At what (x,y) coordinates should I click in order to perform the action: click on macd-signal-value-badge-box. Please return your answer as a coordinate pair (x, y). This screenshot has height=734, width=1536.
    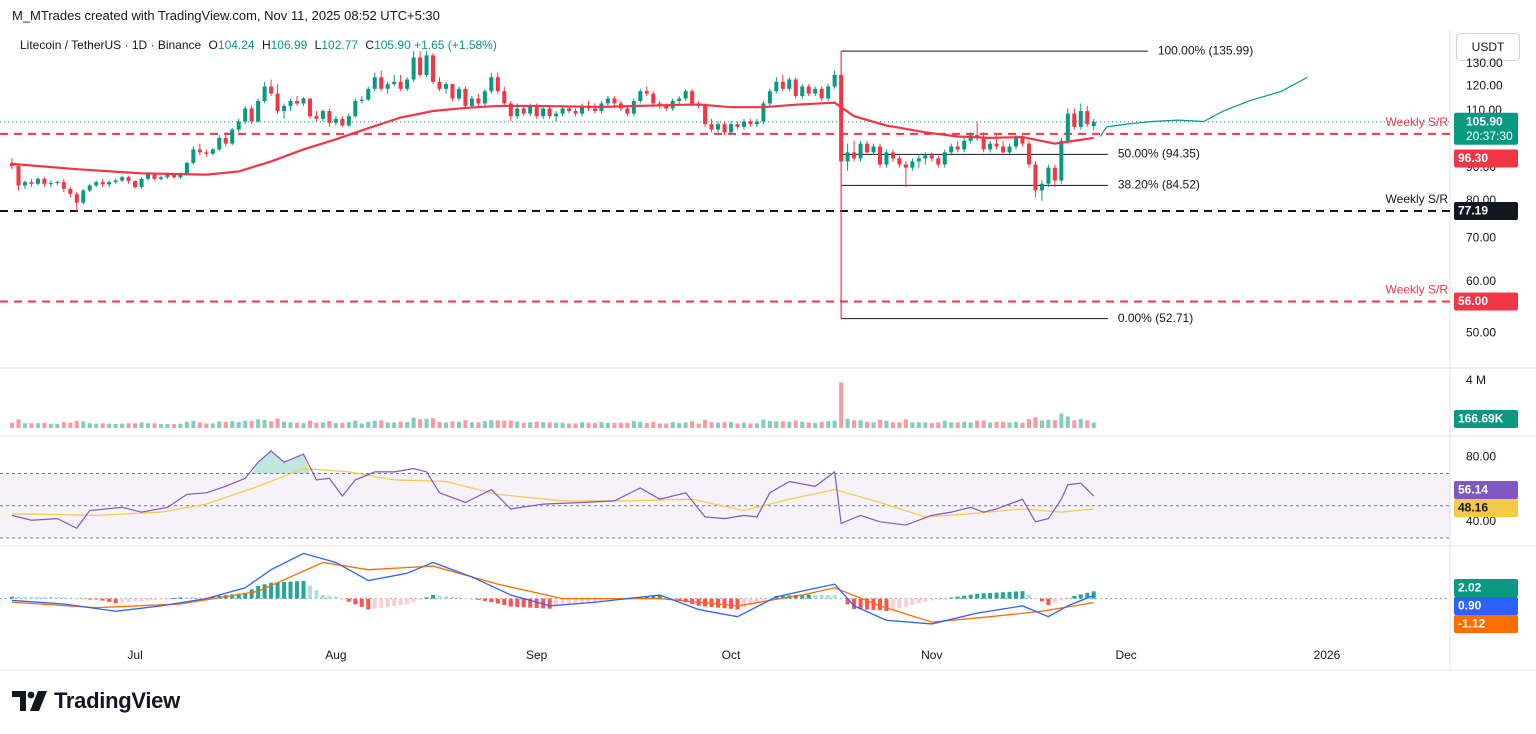
    Looking at the image, I should click on (1486, 624).